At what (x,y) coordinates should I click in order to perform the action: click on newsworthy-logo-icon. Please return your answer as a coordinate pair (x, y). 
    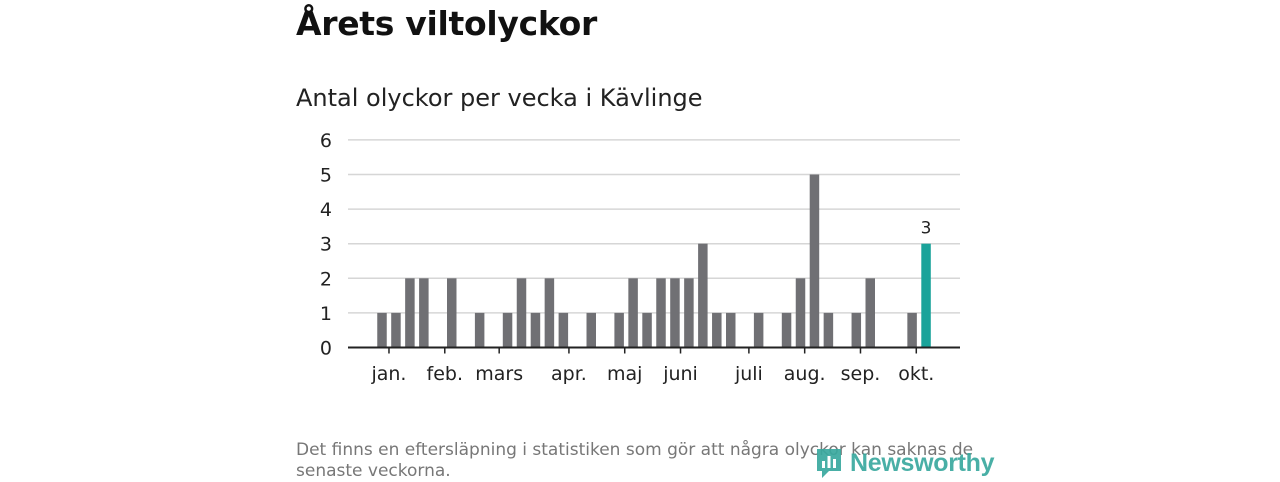
    Looking at the image, I should click on (829, 463).